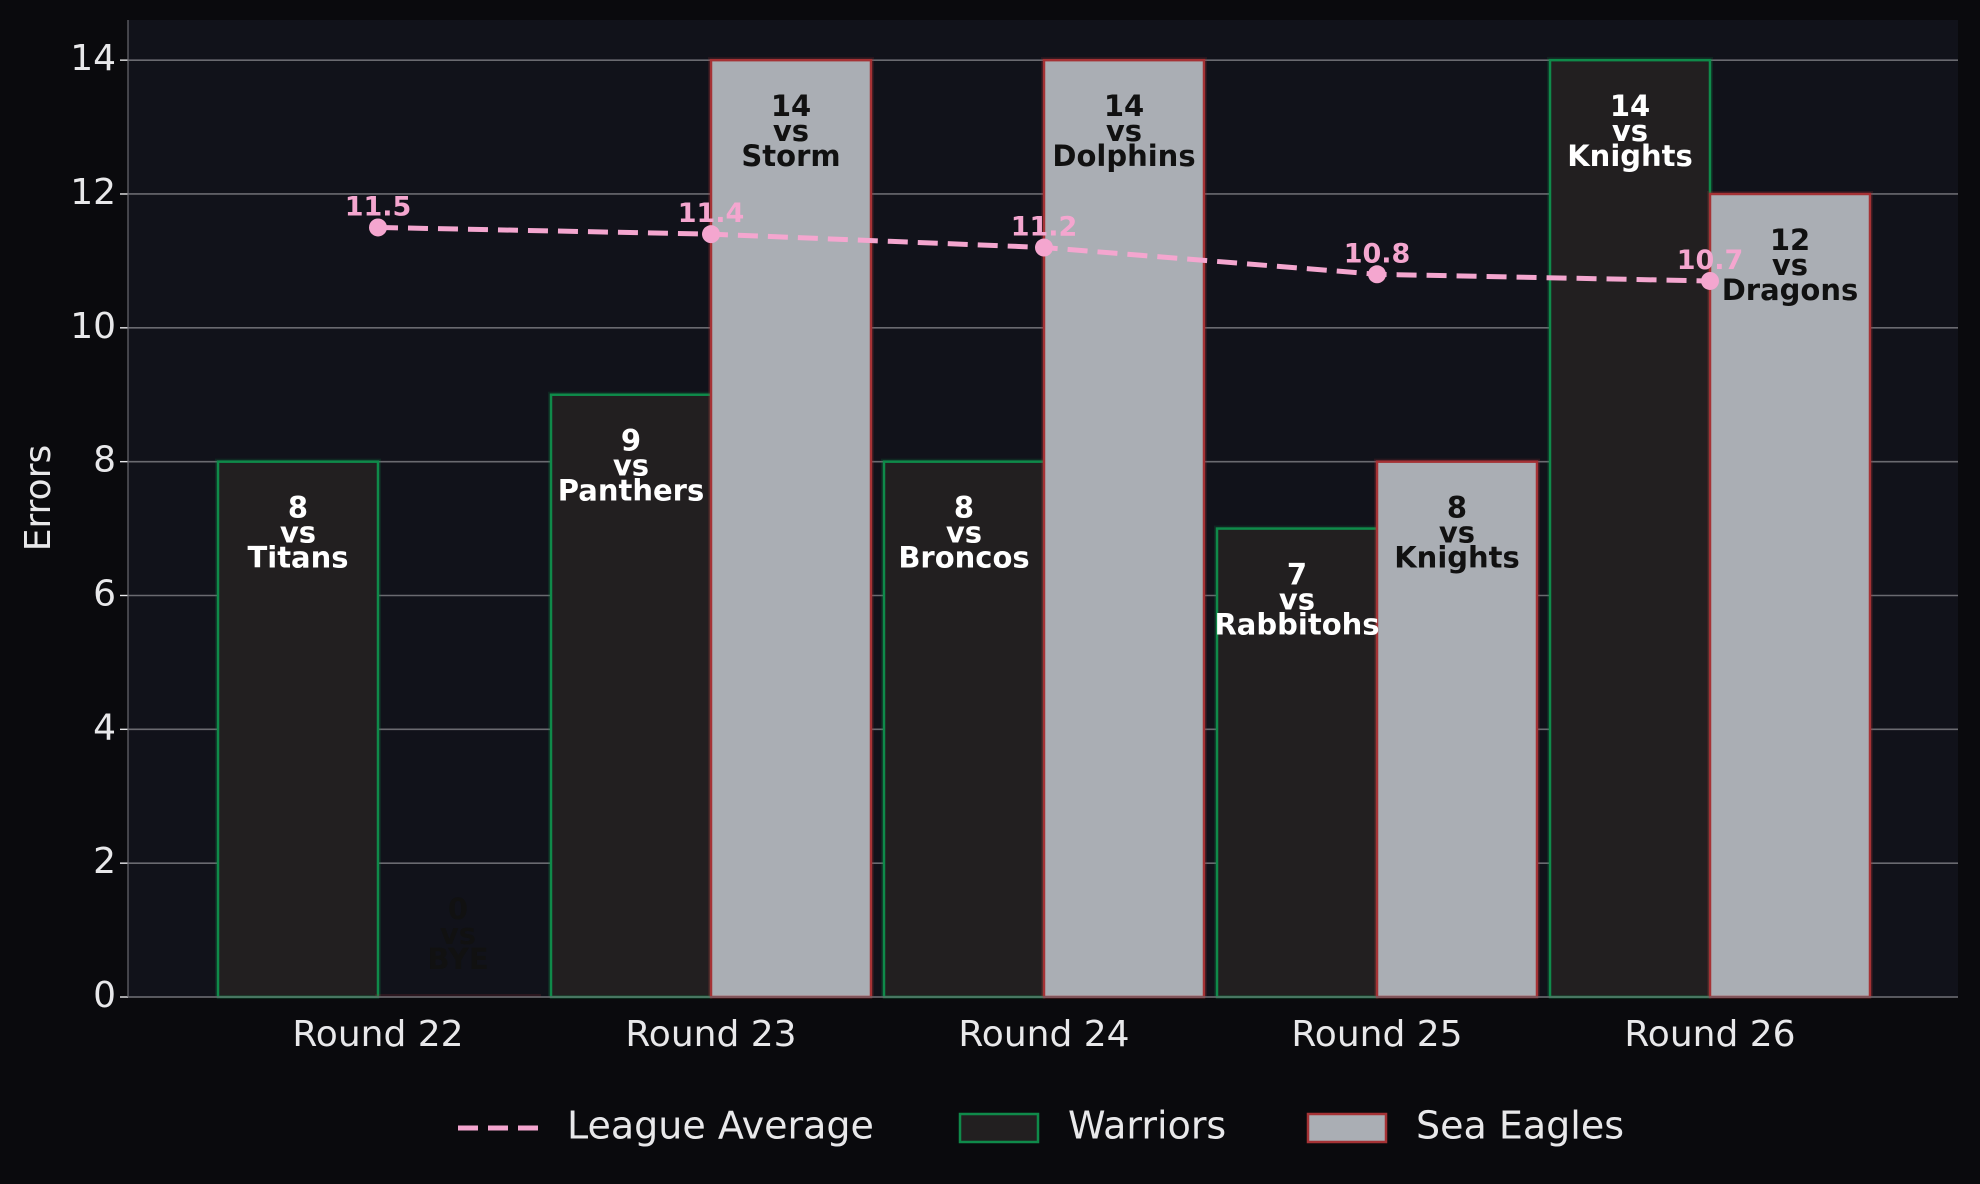  What do you see at coordinates (457, 959) in the screenshot?
I see `bar-label-opponent: BYE` at bounding box center [457, 959].